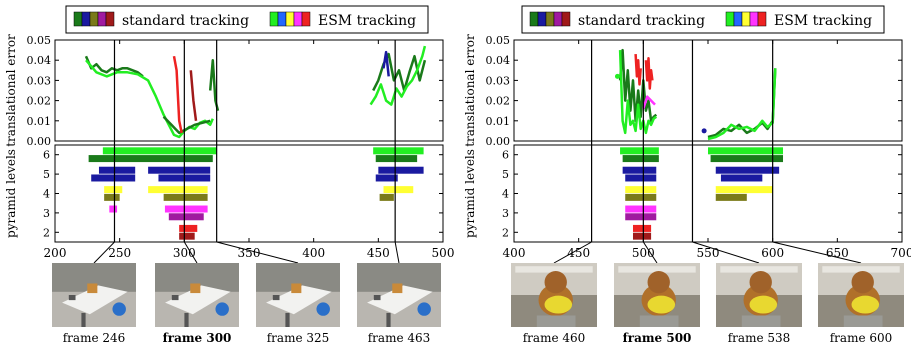 This screenshot has width=911, height=344. I want to click on y-tick-label: 0.03, so click(39, 80).